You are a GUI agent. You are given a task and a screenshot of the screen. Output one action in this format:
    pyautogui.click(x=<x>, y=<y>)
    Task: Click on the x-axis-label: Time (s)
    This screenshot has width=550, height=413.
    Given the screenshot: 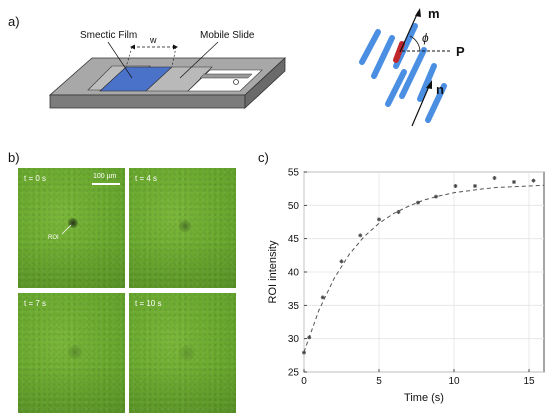 What is the action you would take?
    pyautogui.click(x=424, y=398)
    